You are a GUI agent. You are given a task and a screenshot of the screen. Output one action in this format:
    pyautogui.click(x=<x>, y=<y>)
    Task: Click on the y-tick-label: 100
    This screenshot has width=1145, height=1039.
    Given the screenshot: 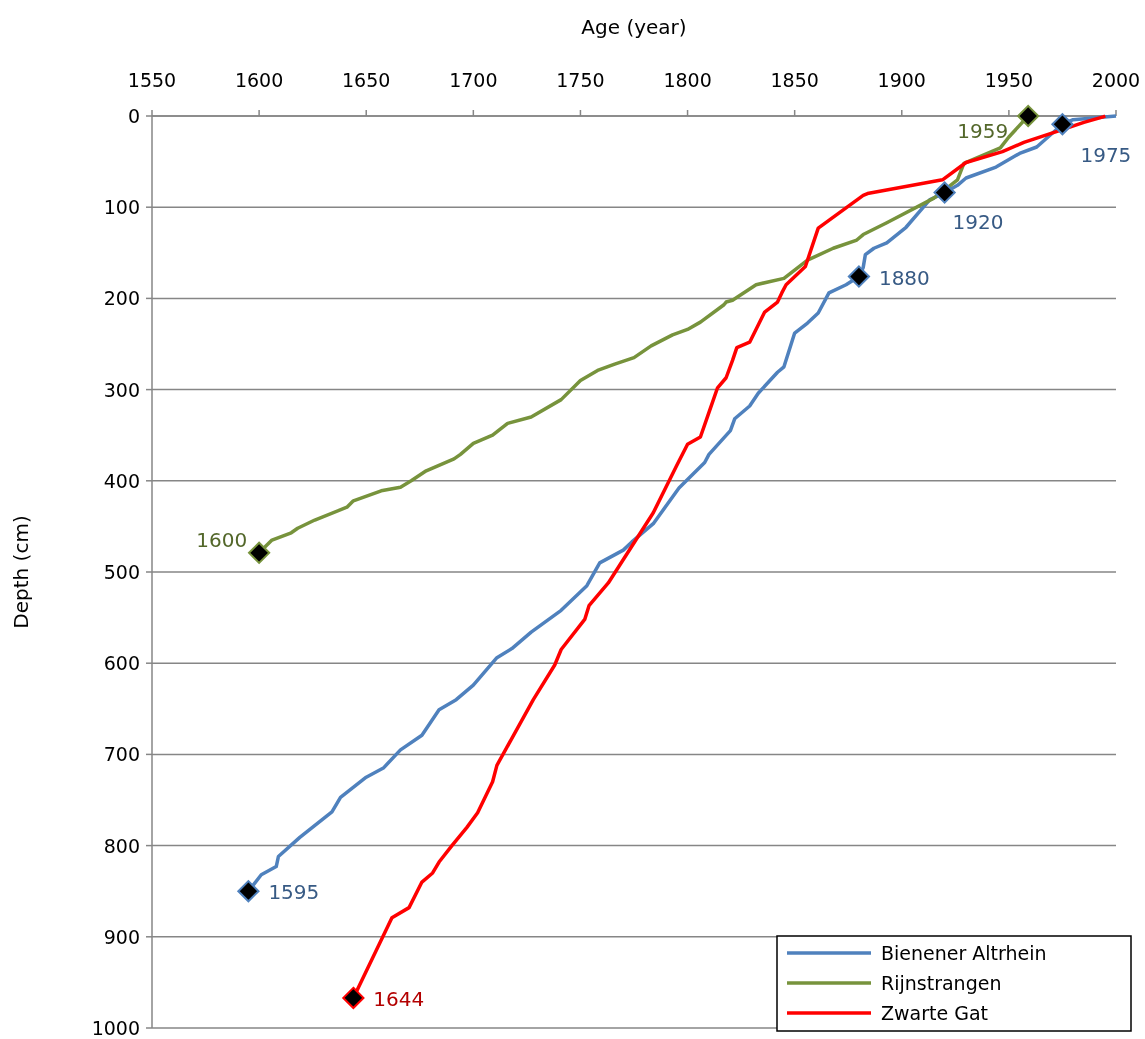 What is the action you would take?
    pyautogui.click(x=121, y=207)
    